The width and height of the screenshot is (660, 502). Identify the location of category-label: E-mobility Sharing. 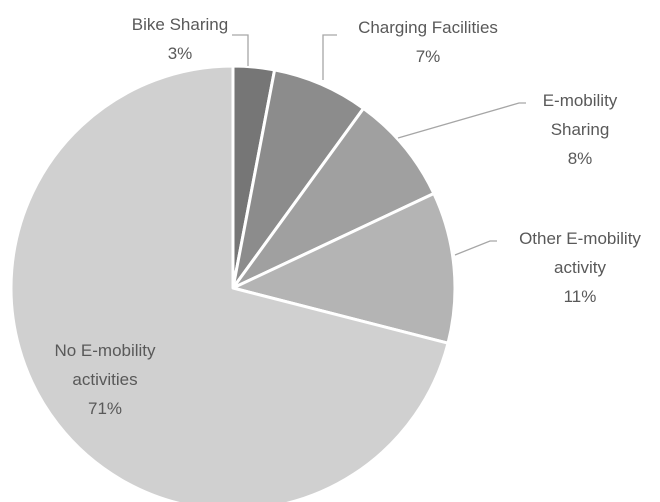
(580, 115).